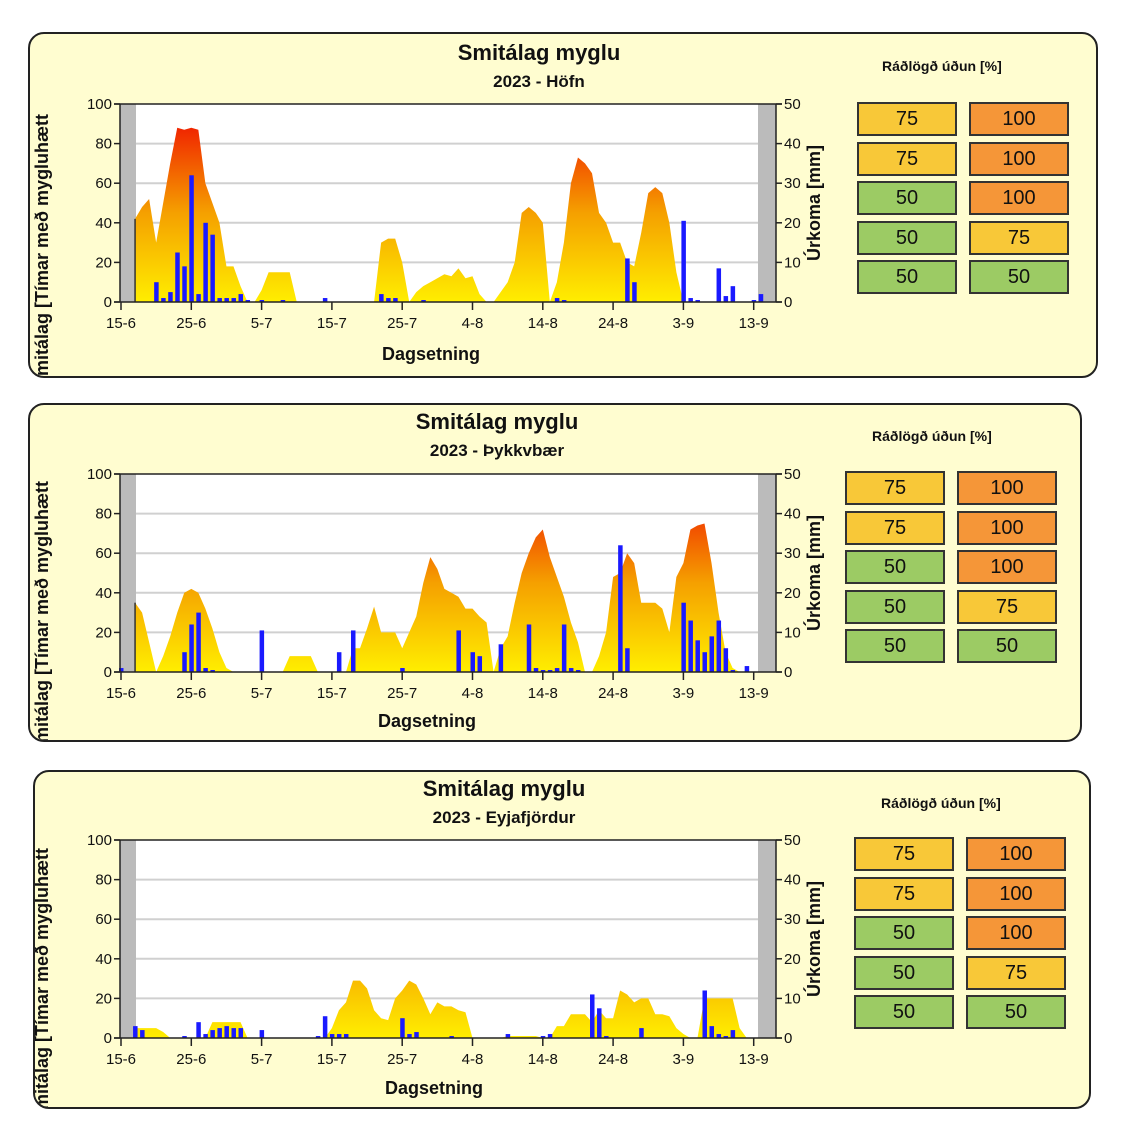  I want to click on y2-tick-label: 30, so click(792, 919).